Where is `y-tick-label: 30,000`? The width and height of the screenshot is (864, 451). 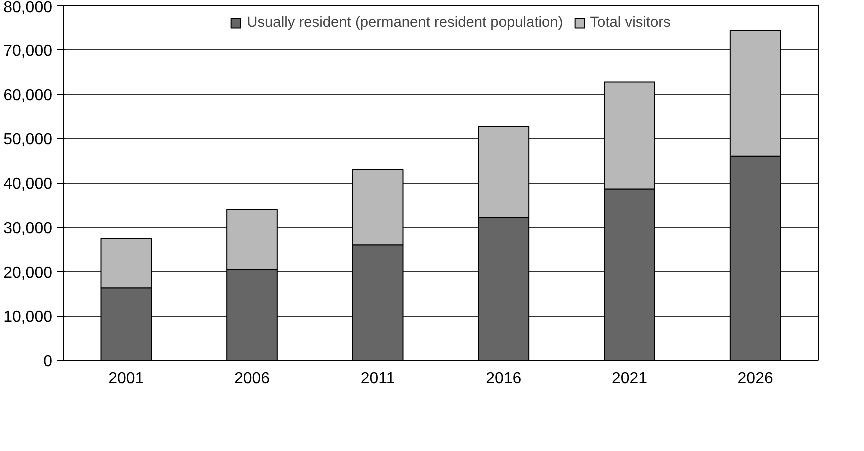 y-tick-label: 30,000 is located at coordinates (28, 229).